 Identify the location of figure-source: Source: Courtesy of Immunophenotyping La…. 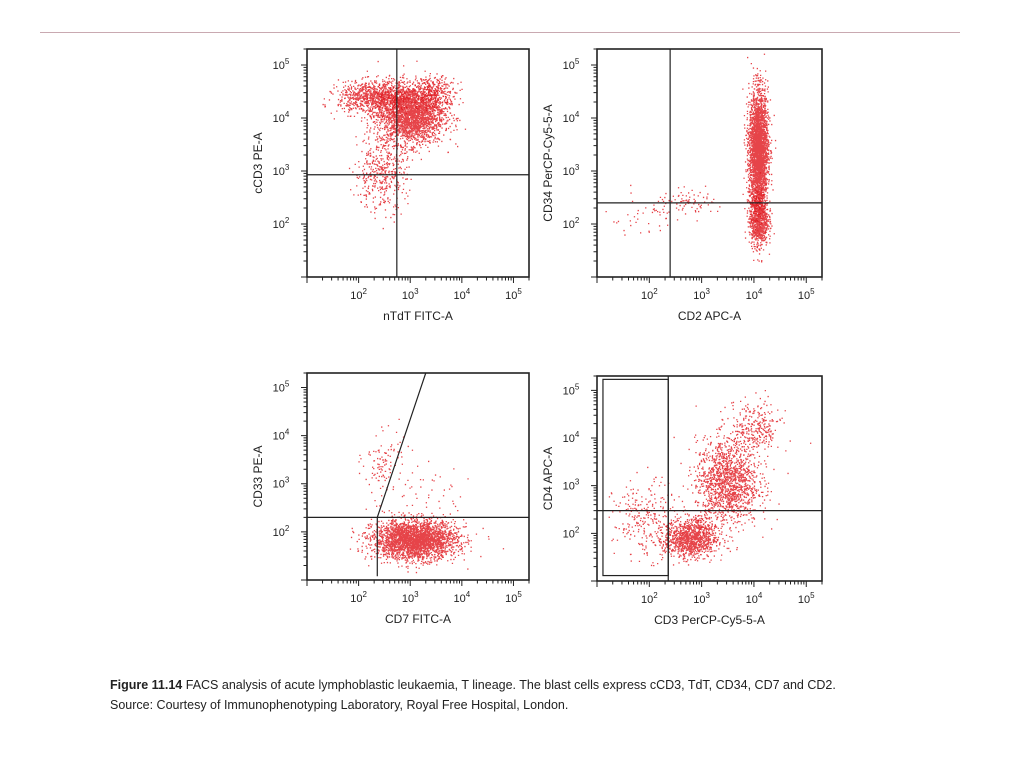
(339, 705).